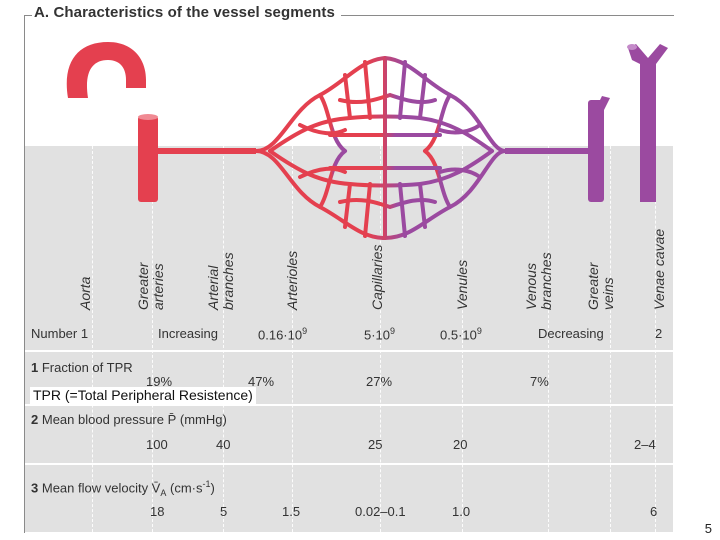  I want to click on number-value: Increasing, so click(188, 333).